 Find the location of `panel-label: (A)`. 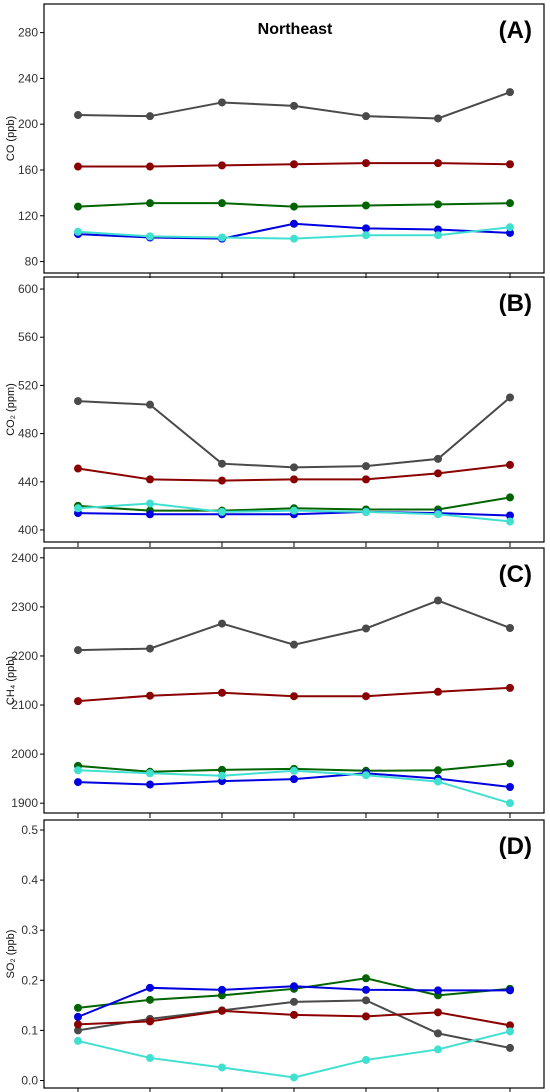

panel-label: (A) is located at coordinates (515, 30).